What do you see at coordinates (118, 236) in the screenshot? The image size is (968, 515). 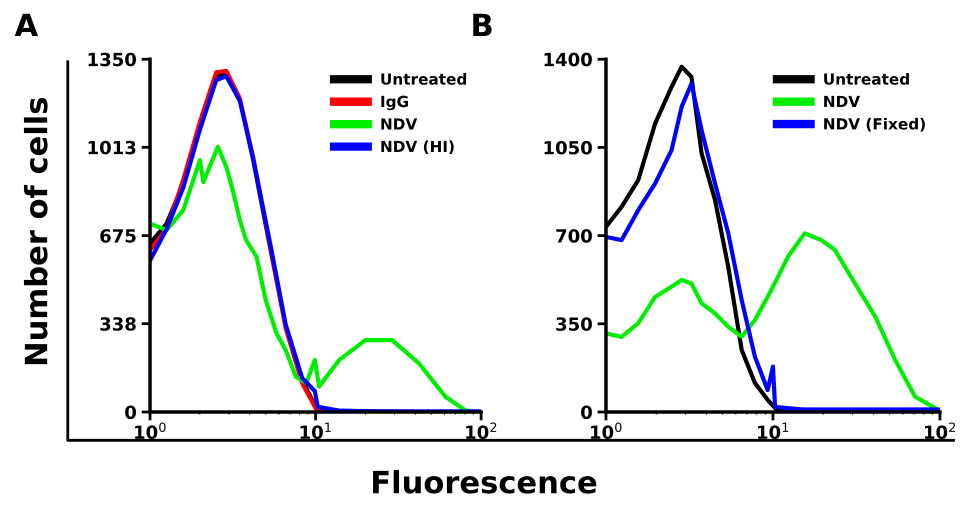 I see `y-tick-label: 675` at bounding box center [118, 236].